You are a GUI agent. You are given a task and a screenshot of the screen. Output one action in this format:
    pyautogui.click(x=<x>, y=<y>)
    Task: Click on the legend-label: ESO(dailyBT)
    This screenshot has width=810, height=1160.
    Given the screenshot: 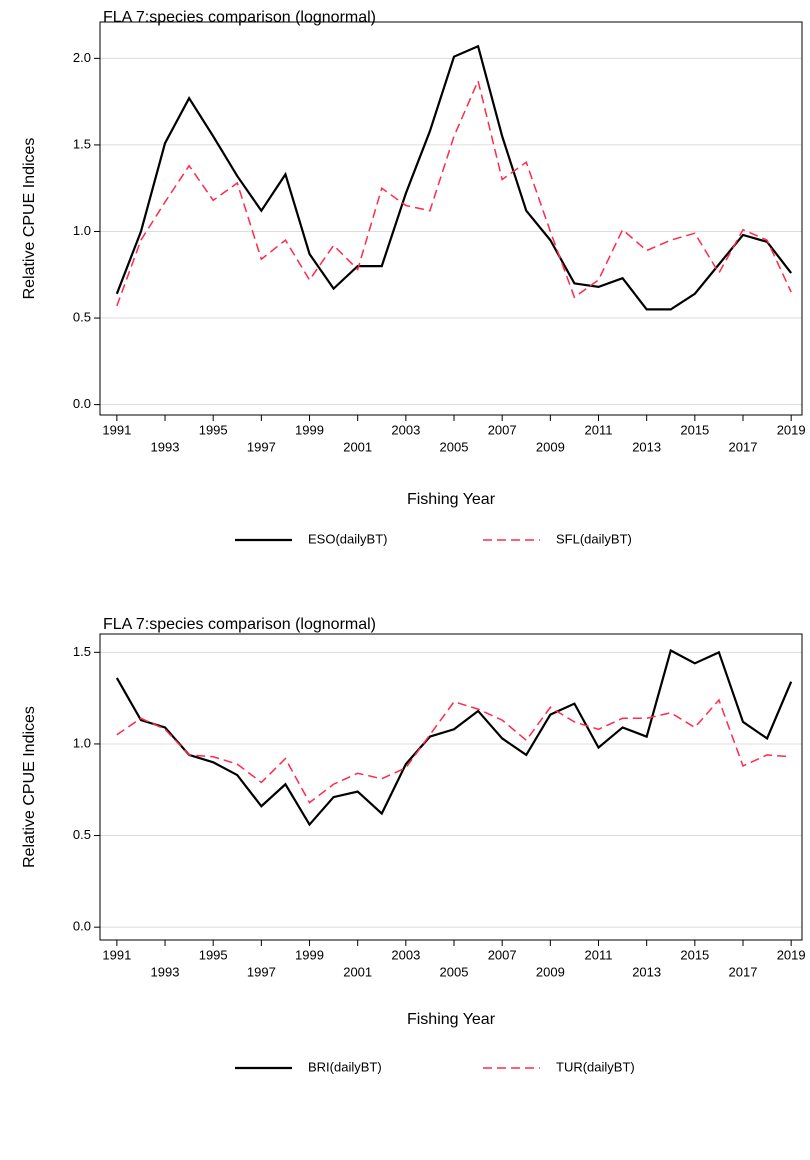 What is the action you would take?
    pyautogui.click(x=347, y=538)
    